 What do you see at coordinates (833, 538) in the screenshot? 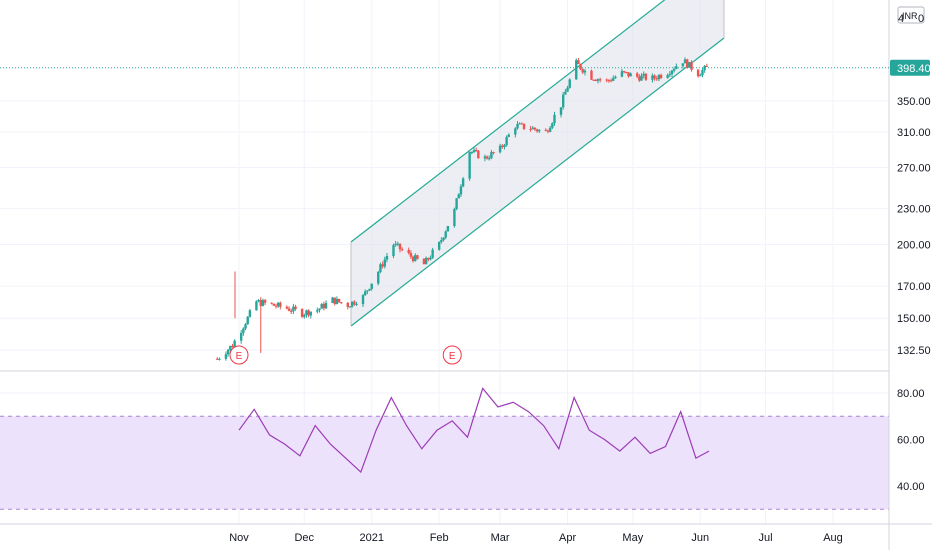
I see `time-tick-label: Aug` at bounding box center [833, 538].